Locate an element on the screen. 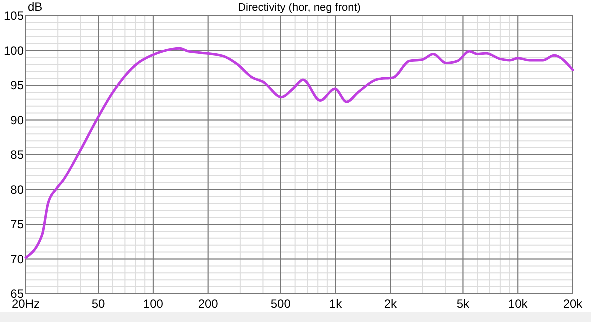 The image size is (591, 322). y-tick-label: 80 is located at coordinates (17, 189).